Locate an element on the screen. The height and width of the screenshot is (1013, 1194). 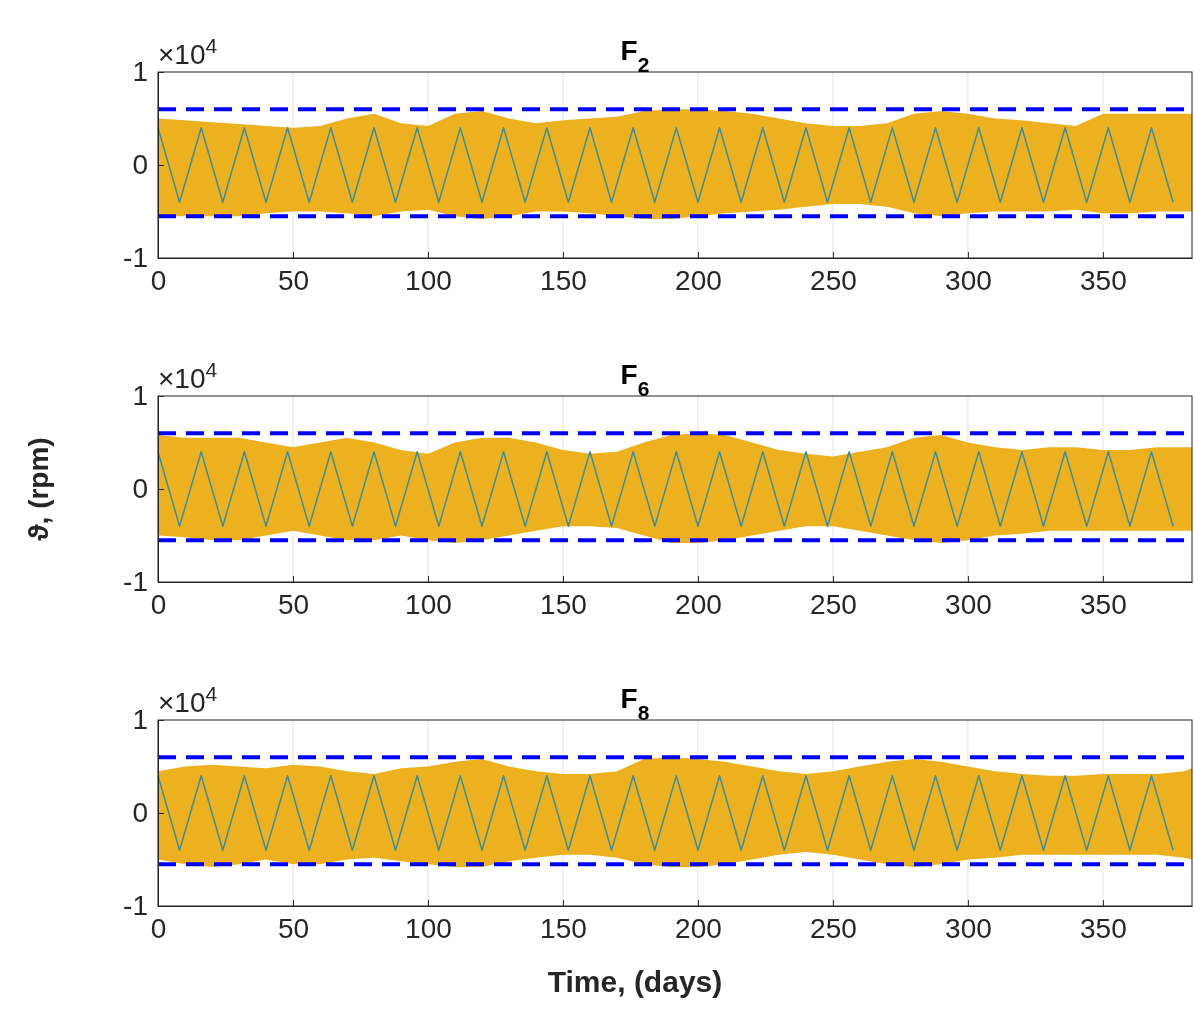
chart-title: F$_{8}$ is located at coordinates (635, 703).